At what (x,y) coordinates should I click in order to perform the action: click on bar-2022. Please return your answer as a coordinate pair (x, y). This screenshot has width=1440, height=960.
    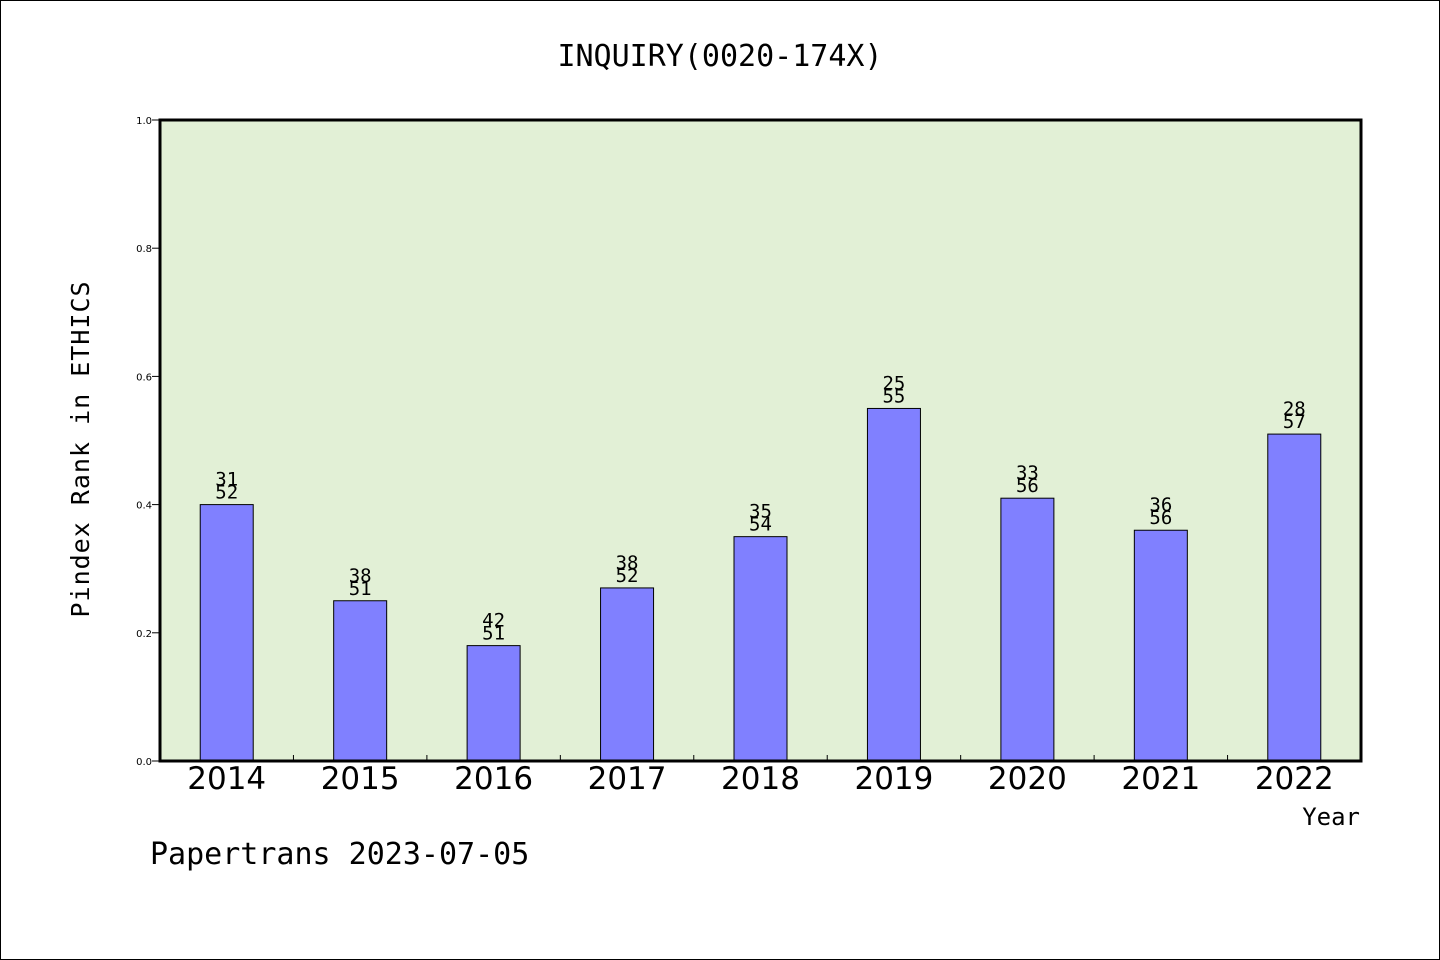
    Looking at the image, I should click on (1294, 597).